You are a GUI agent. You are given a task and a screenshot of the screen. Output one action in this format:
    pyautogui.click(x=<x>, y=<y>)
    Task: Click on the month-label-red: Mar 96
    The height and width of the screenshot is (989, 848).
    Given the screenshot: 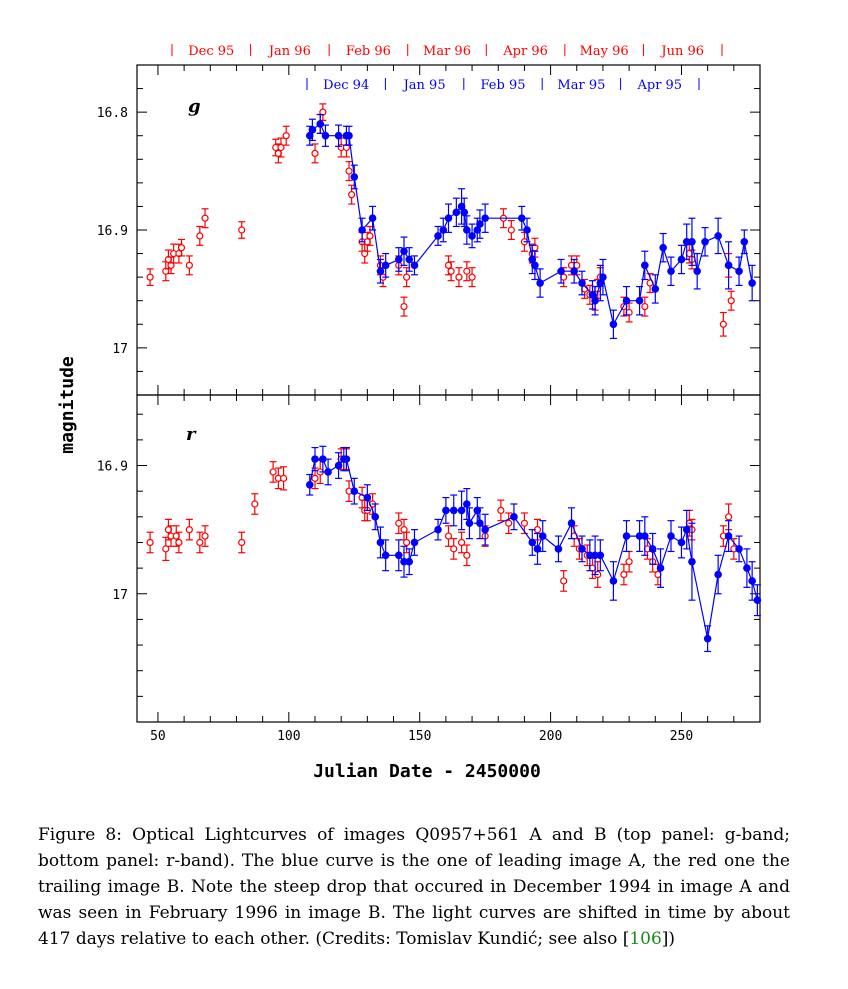 What is the action you would take?
    pyautogui.click(x=447, y=51)
    